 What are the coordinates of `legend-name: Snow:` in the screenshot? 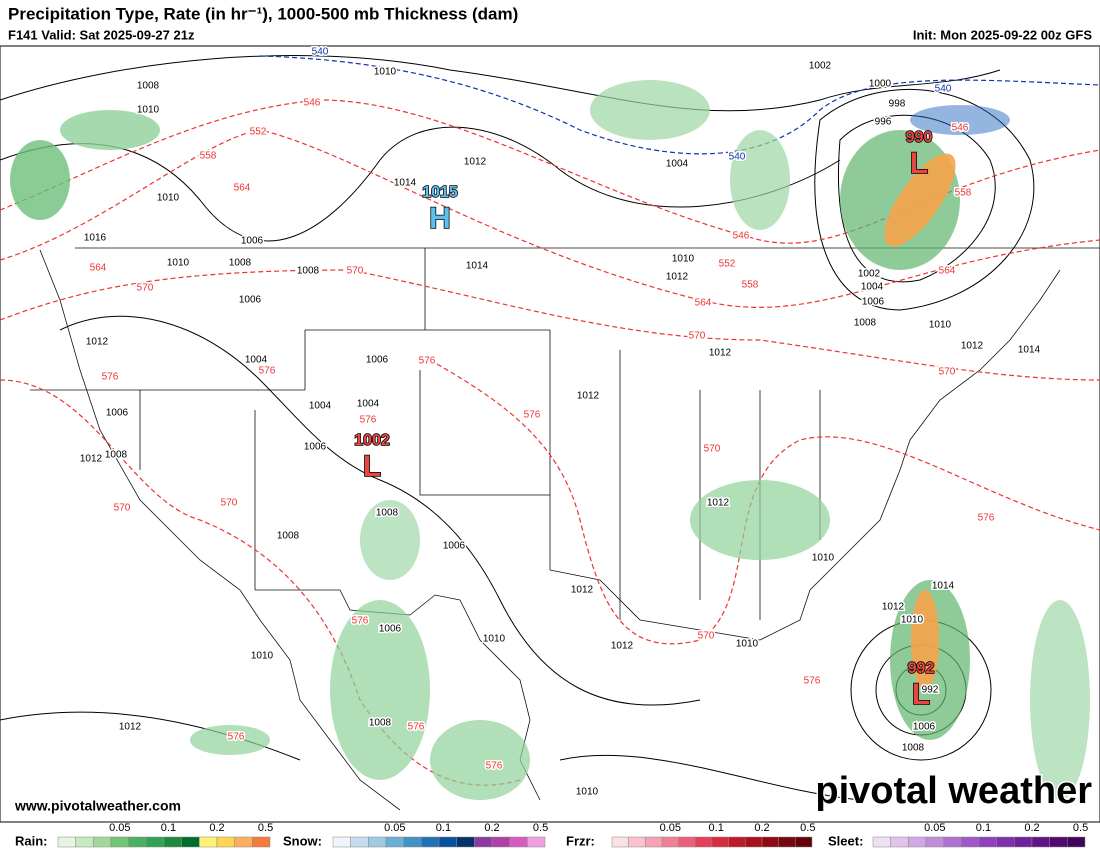 It's located at (302, 840).